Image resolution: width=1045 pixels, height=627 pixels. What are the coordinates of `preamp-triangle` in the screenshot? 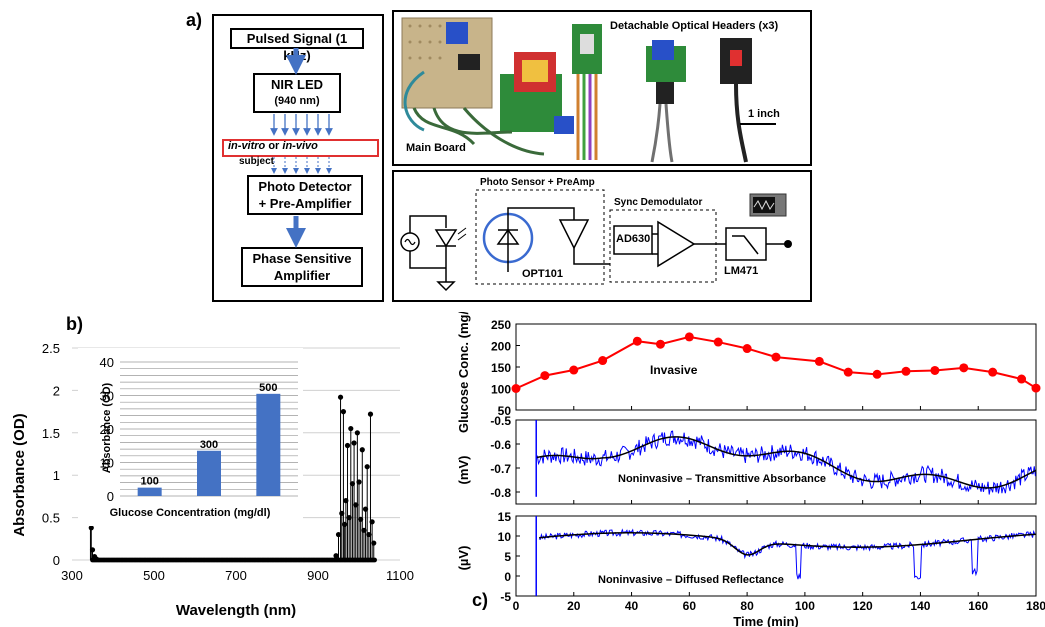 It's located at (574, 234).